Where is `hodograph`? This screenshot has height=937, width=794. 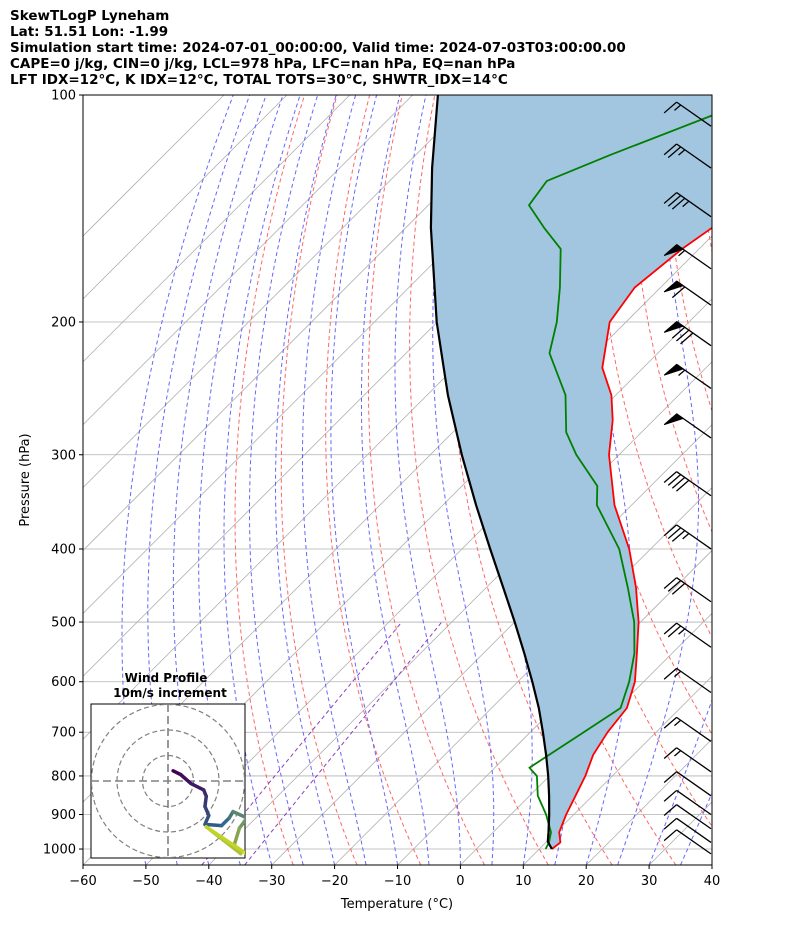 hodograph is located at coordinates (168, 781).